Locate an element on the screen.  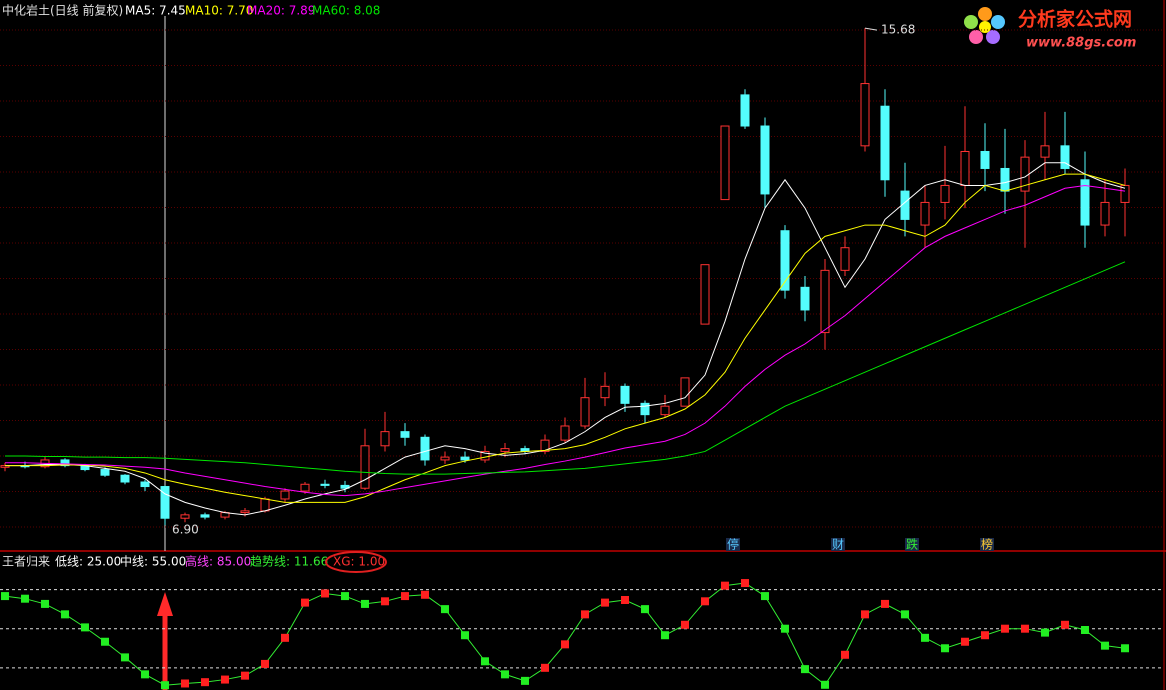
series-label: 趋势线: 11.66 is located at coordinates (289, 562).